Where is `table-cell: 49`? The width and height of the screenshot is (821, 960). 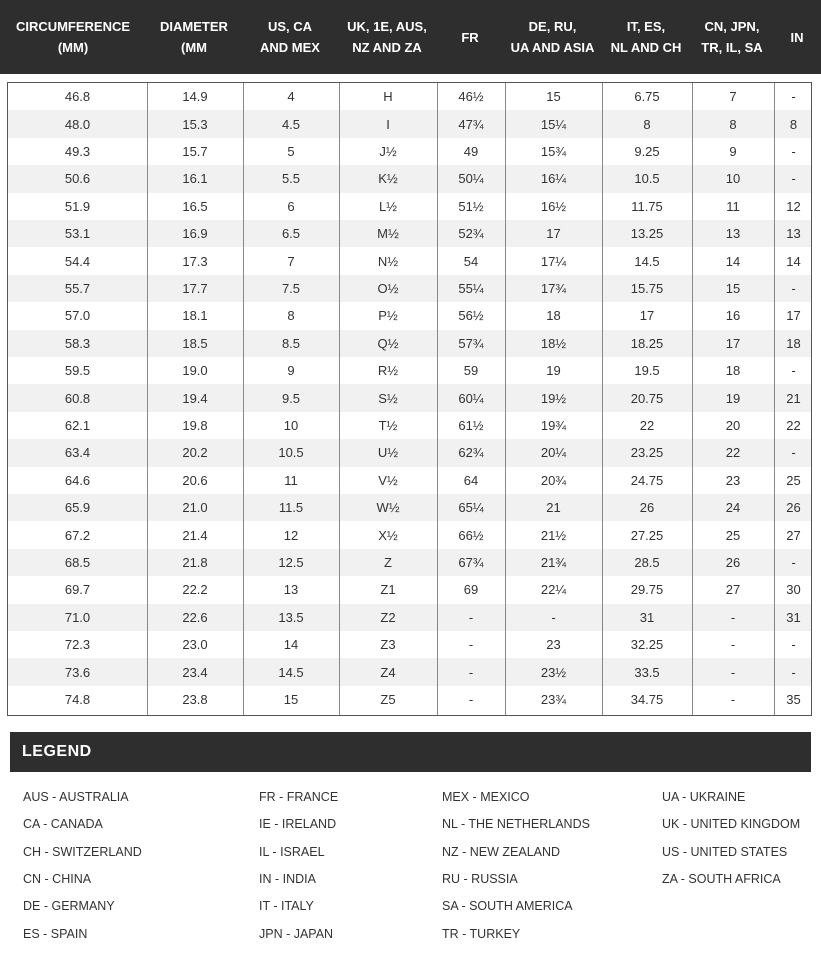 table-cell: 49 is located at coordinates (471, 151).